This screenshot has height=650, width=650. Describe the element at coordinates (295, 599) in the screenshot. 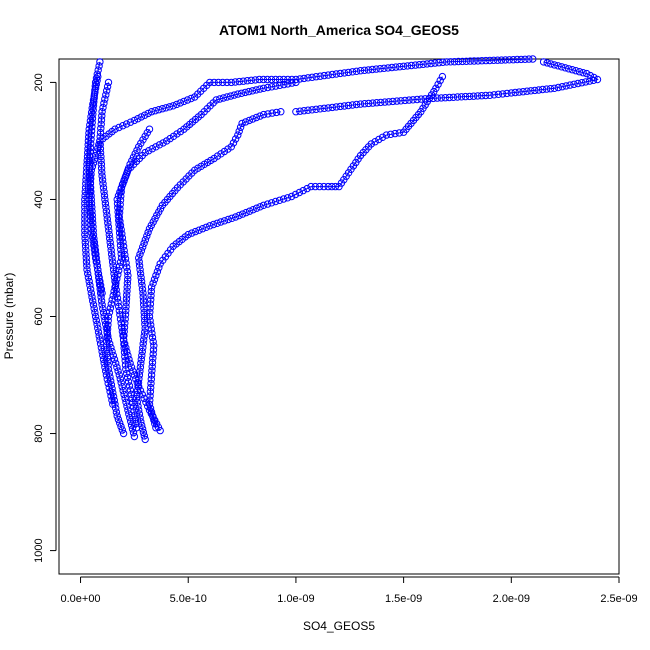

I see `x-tick-label: 1.0e-09` at that location.